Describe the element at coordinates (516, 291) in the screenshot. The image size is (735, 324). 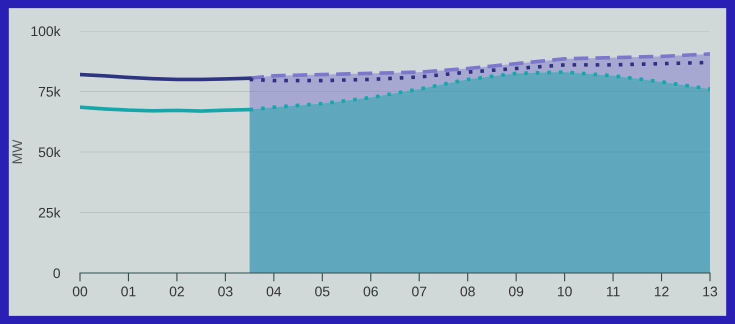
I see `x-tick-label: 09` at that location.